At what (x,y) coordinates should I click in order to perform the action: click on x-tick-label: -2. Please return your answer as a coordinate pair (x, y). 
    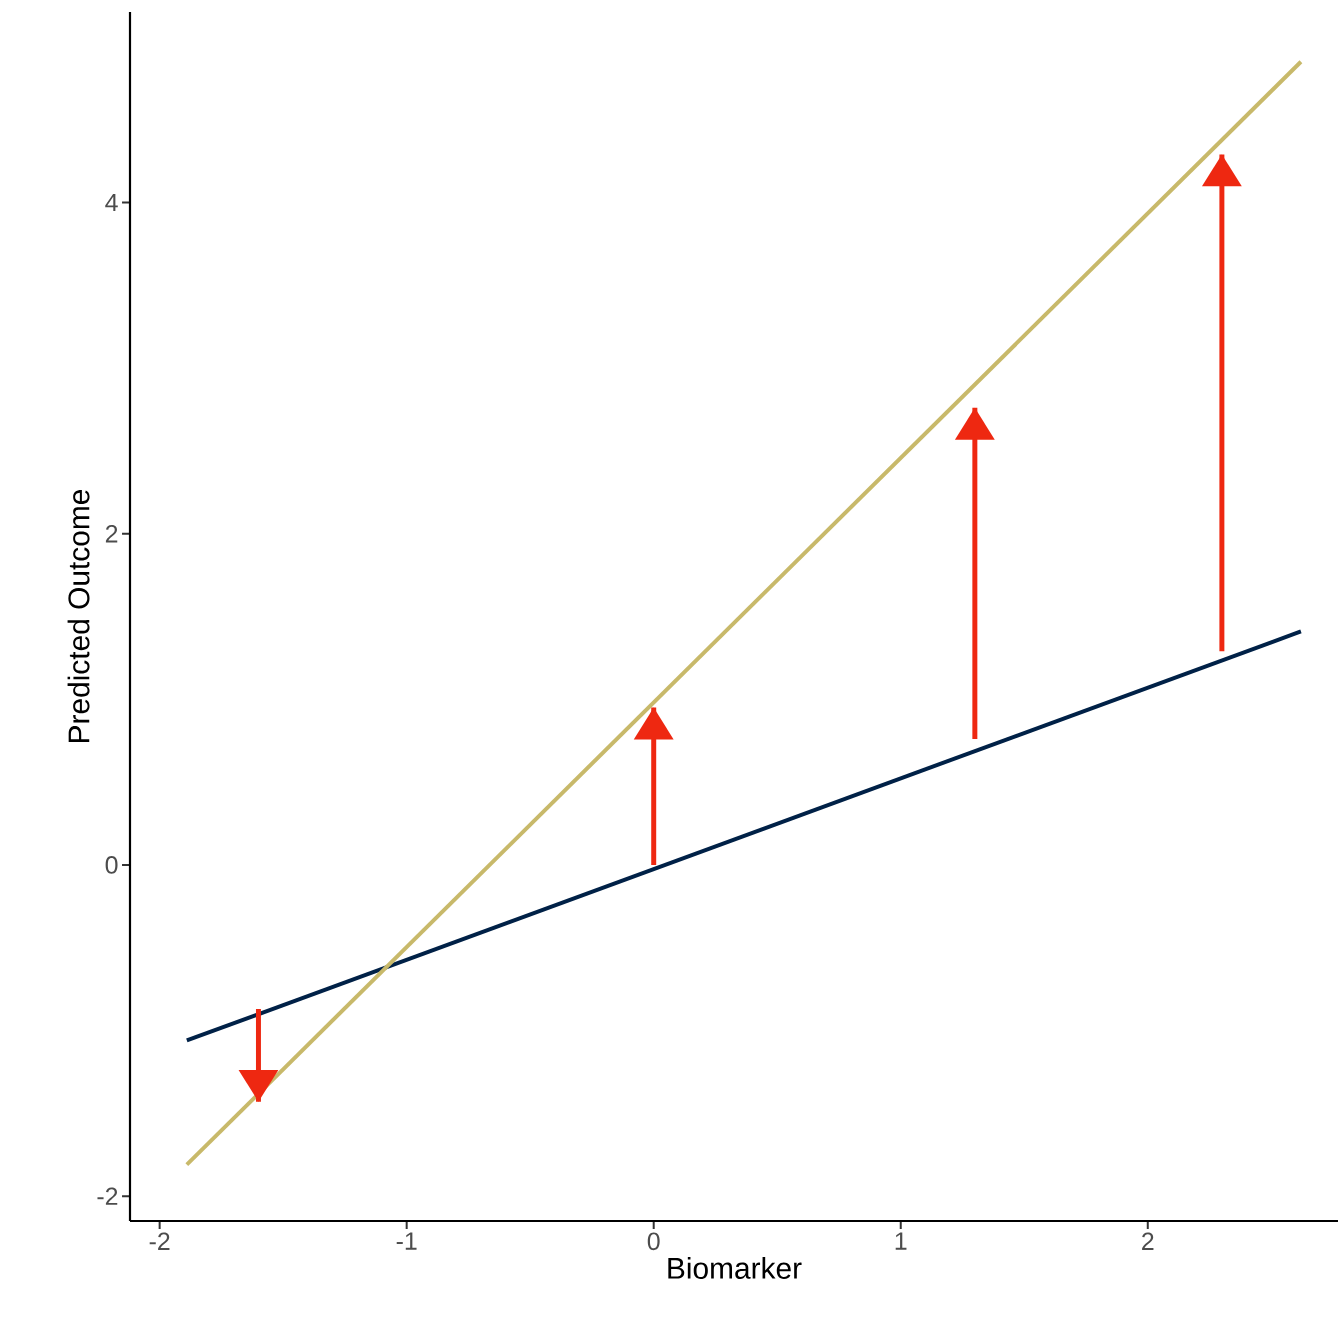
    Looking at the image, I should click on (159, 1241).